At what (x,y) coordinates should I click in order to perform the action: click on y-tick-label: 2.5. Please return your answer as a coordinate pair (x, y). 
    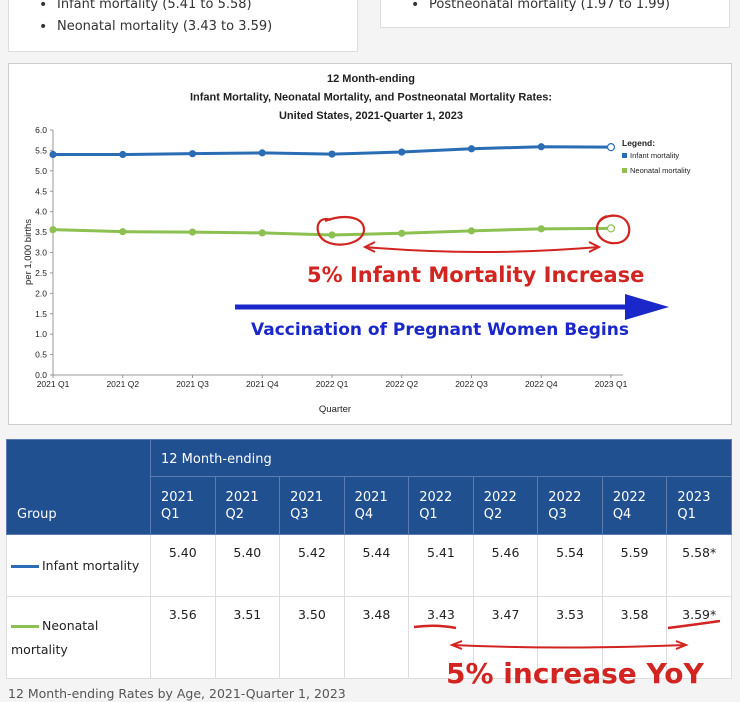
    Looking at the image, I should click on (41, 273).